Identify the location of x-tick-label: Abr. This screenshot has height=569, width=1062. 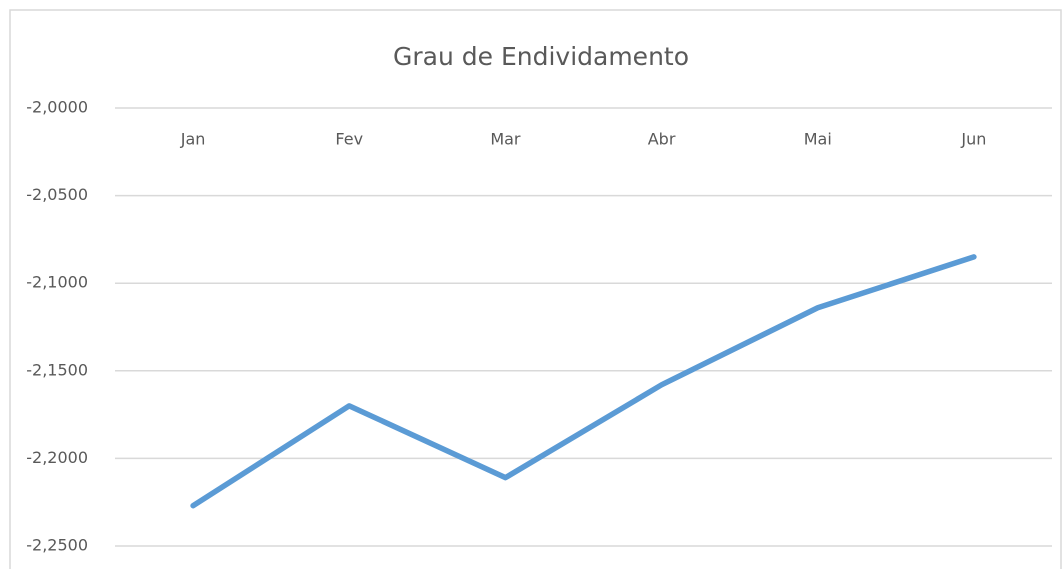
(662, 139).